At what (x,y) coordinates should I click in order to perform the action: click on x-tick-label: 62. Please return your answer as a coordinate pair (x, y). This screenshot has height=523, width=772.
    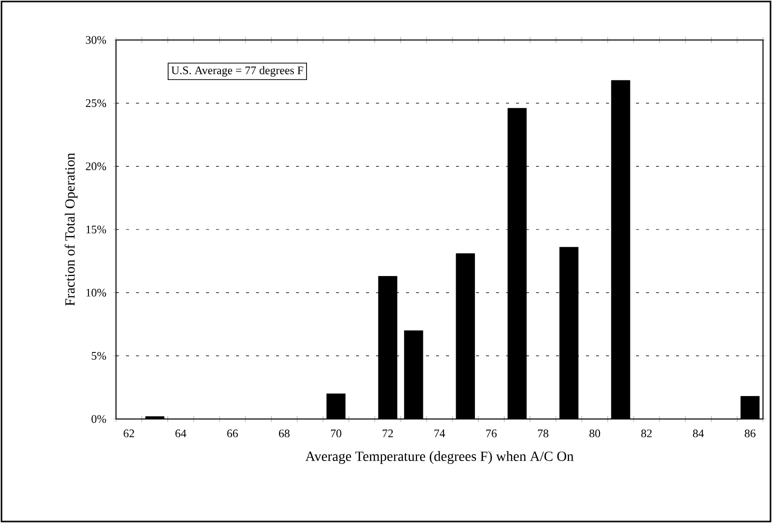
    Looking at the image, I should click on (129, 434).